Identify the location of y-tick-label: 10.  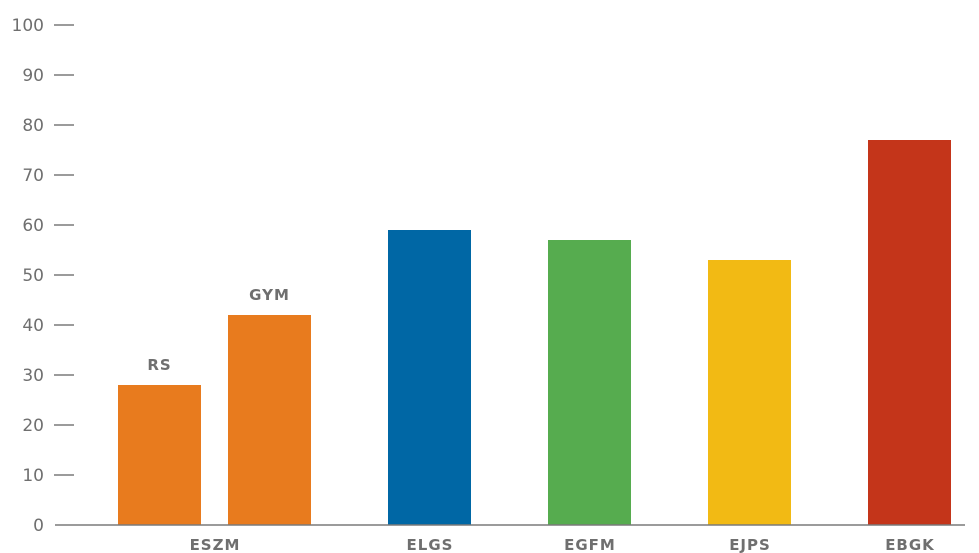
(33, 476).